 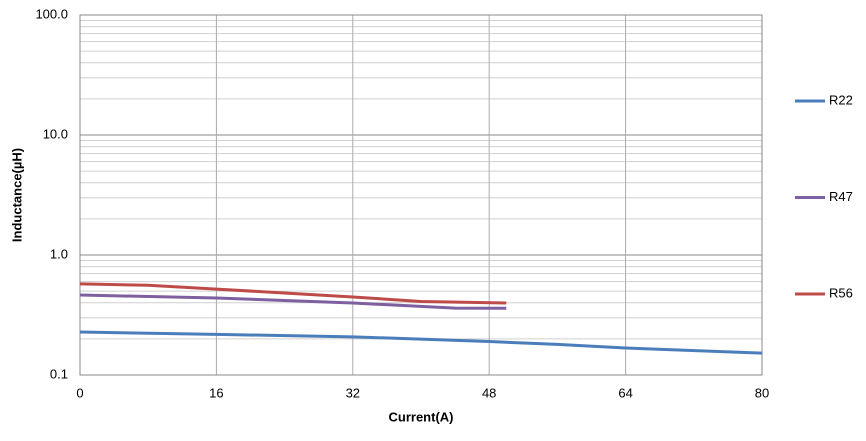 I want to click on x-tick-label: 32, so click(x=353, y=392).